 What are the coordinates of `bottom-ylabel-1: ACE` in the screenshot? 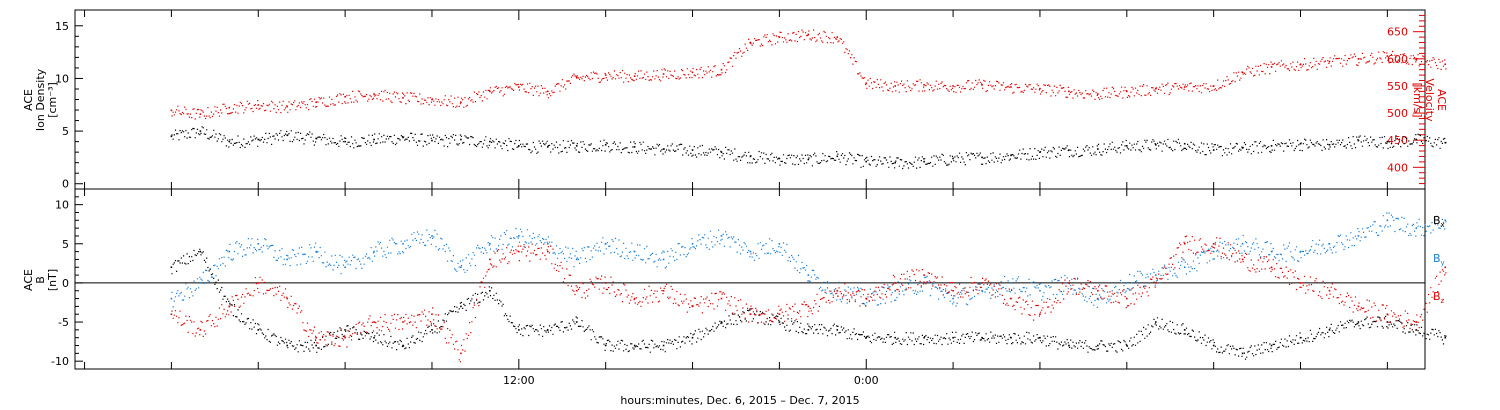 It's located at (28, 280).